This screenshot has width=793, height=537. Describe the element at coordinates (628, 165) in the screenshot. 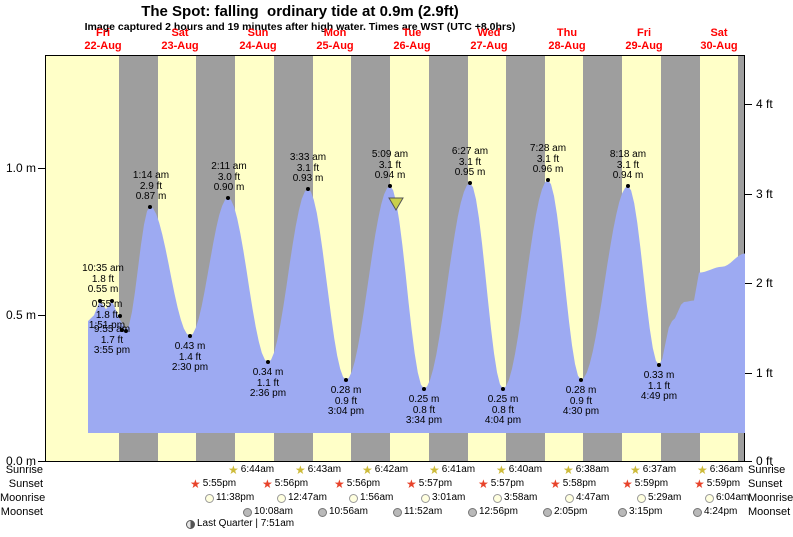

I see `tide-high-label: 8:18 am 3.1 ft 0.94 m` at that location.